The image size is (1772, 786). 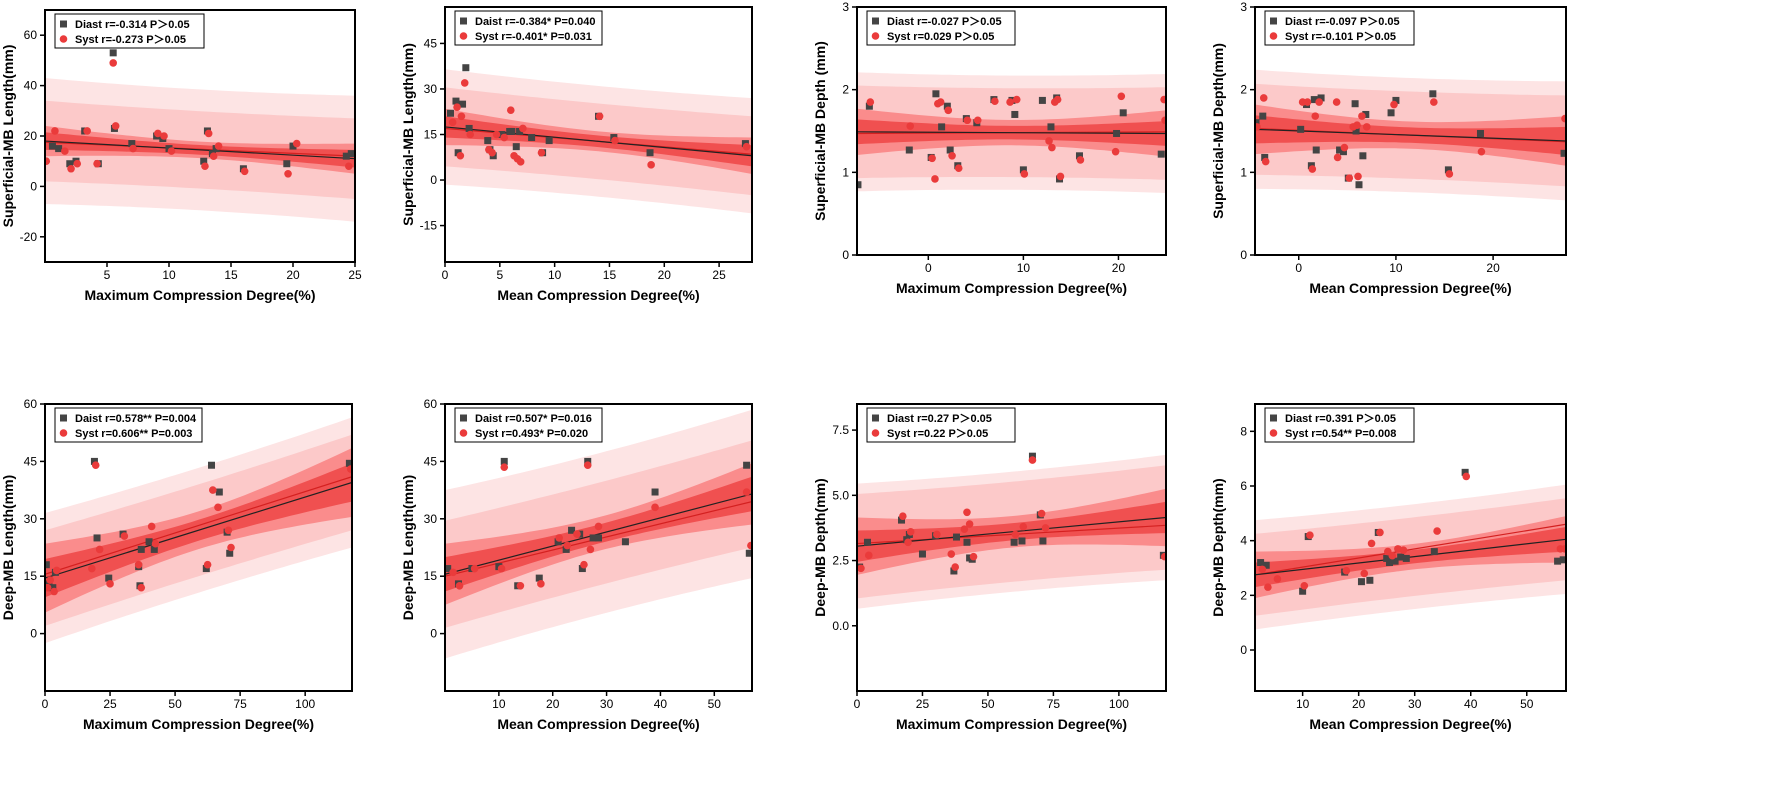 What do you see at coordinates (355, 275) in the screenshot?
I see `x-tick-label: 25` at bounding box center [355, 275].